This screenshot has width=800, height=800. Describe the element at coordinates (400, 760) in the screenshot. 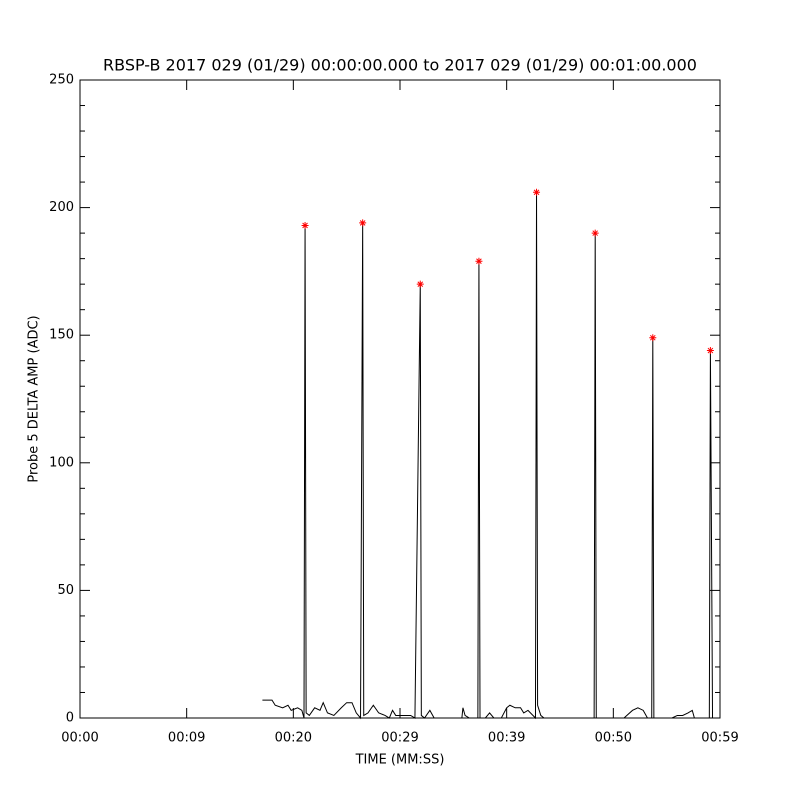

I see `x-axis-label: TIME (MM:SS)` at that location.